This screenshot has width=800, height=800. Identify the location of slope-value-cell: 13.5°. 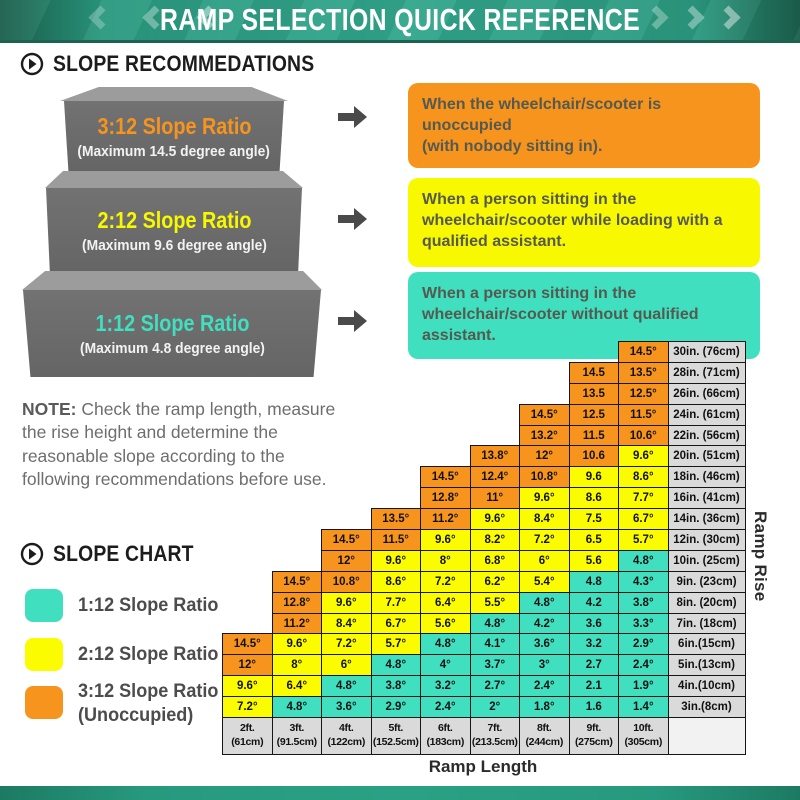
(643, 372).